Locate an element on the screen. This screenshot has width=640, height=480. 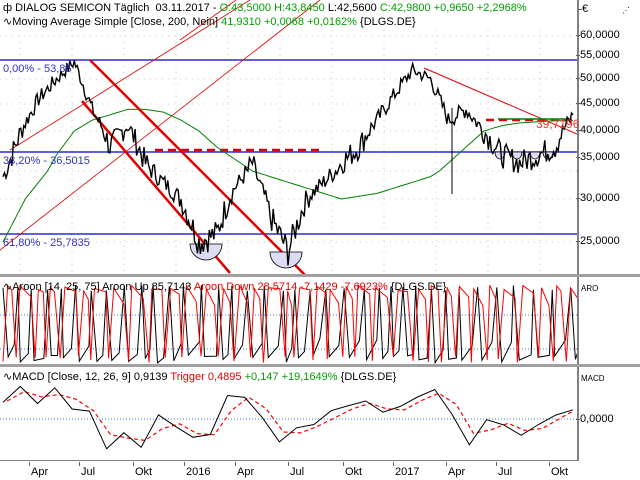
ma-ticker: {DLGS.DE} is located at coordinates (388, 22).